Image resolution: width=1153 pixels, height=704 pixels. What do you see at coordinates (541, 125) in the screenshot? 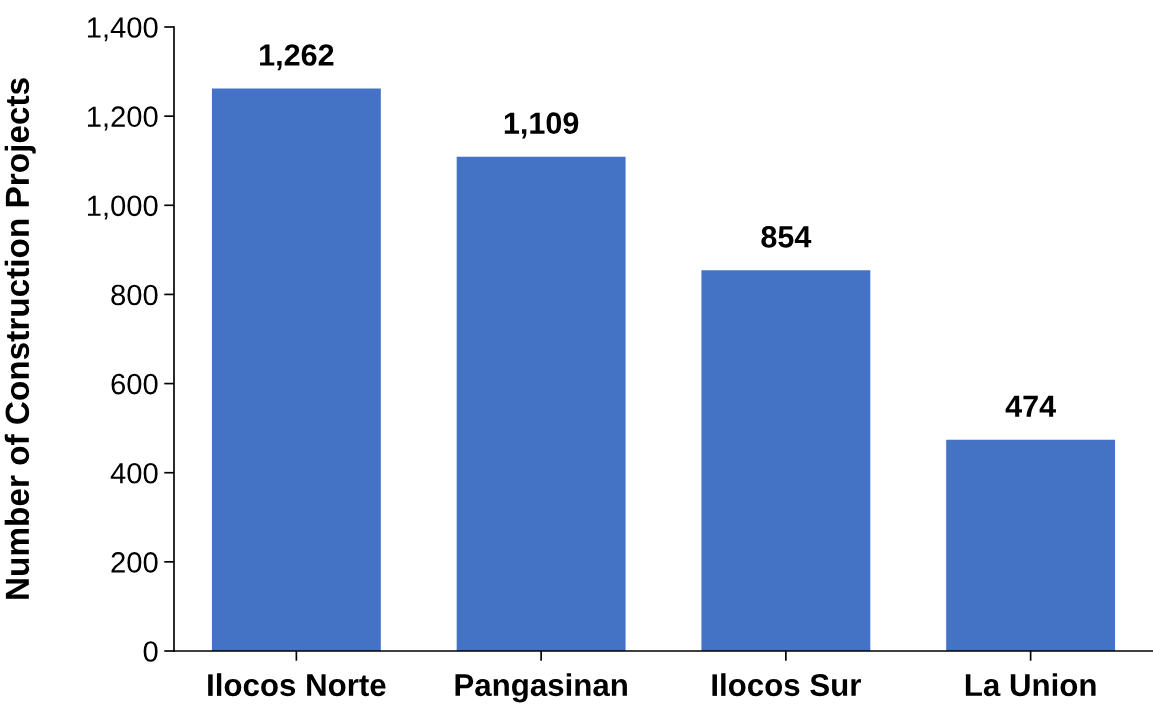
I see `data-label: 1,109` at bounding box center [541, 125].